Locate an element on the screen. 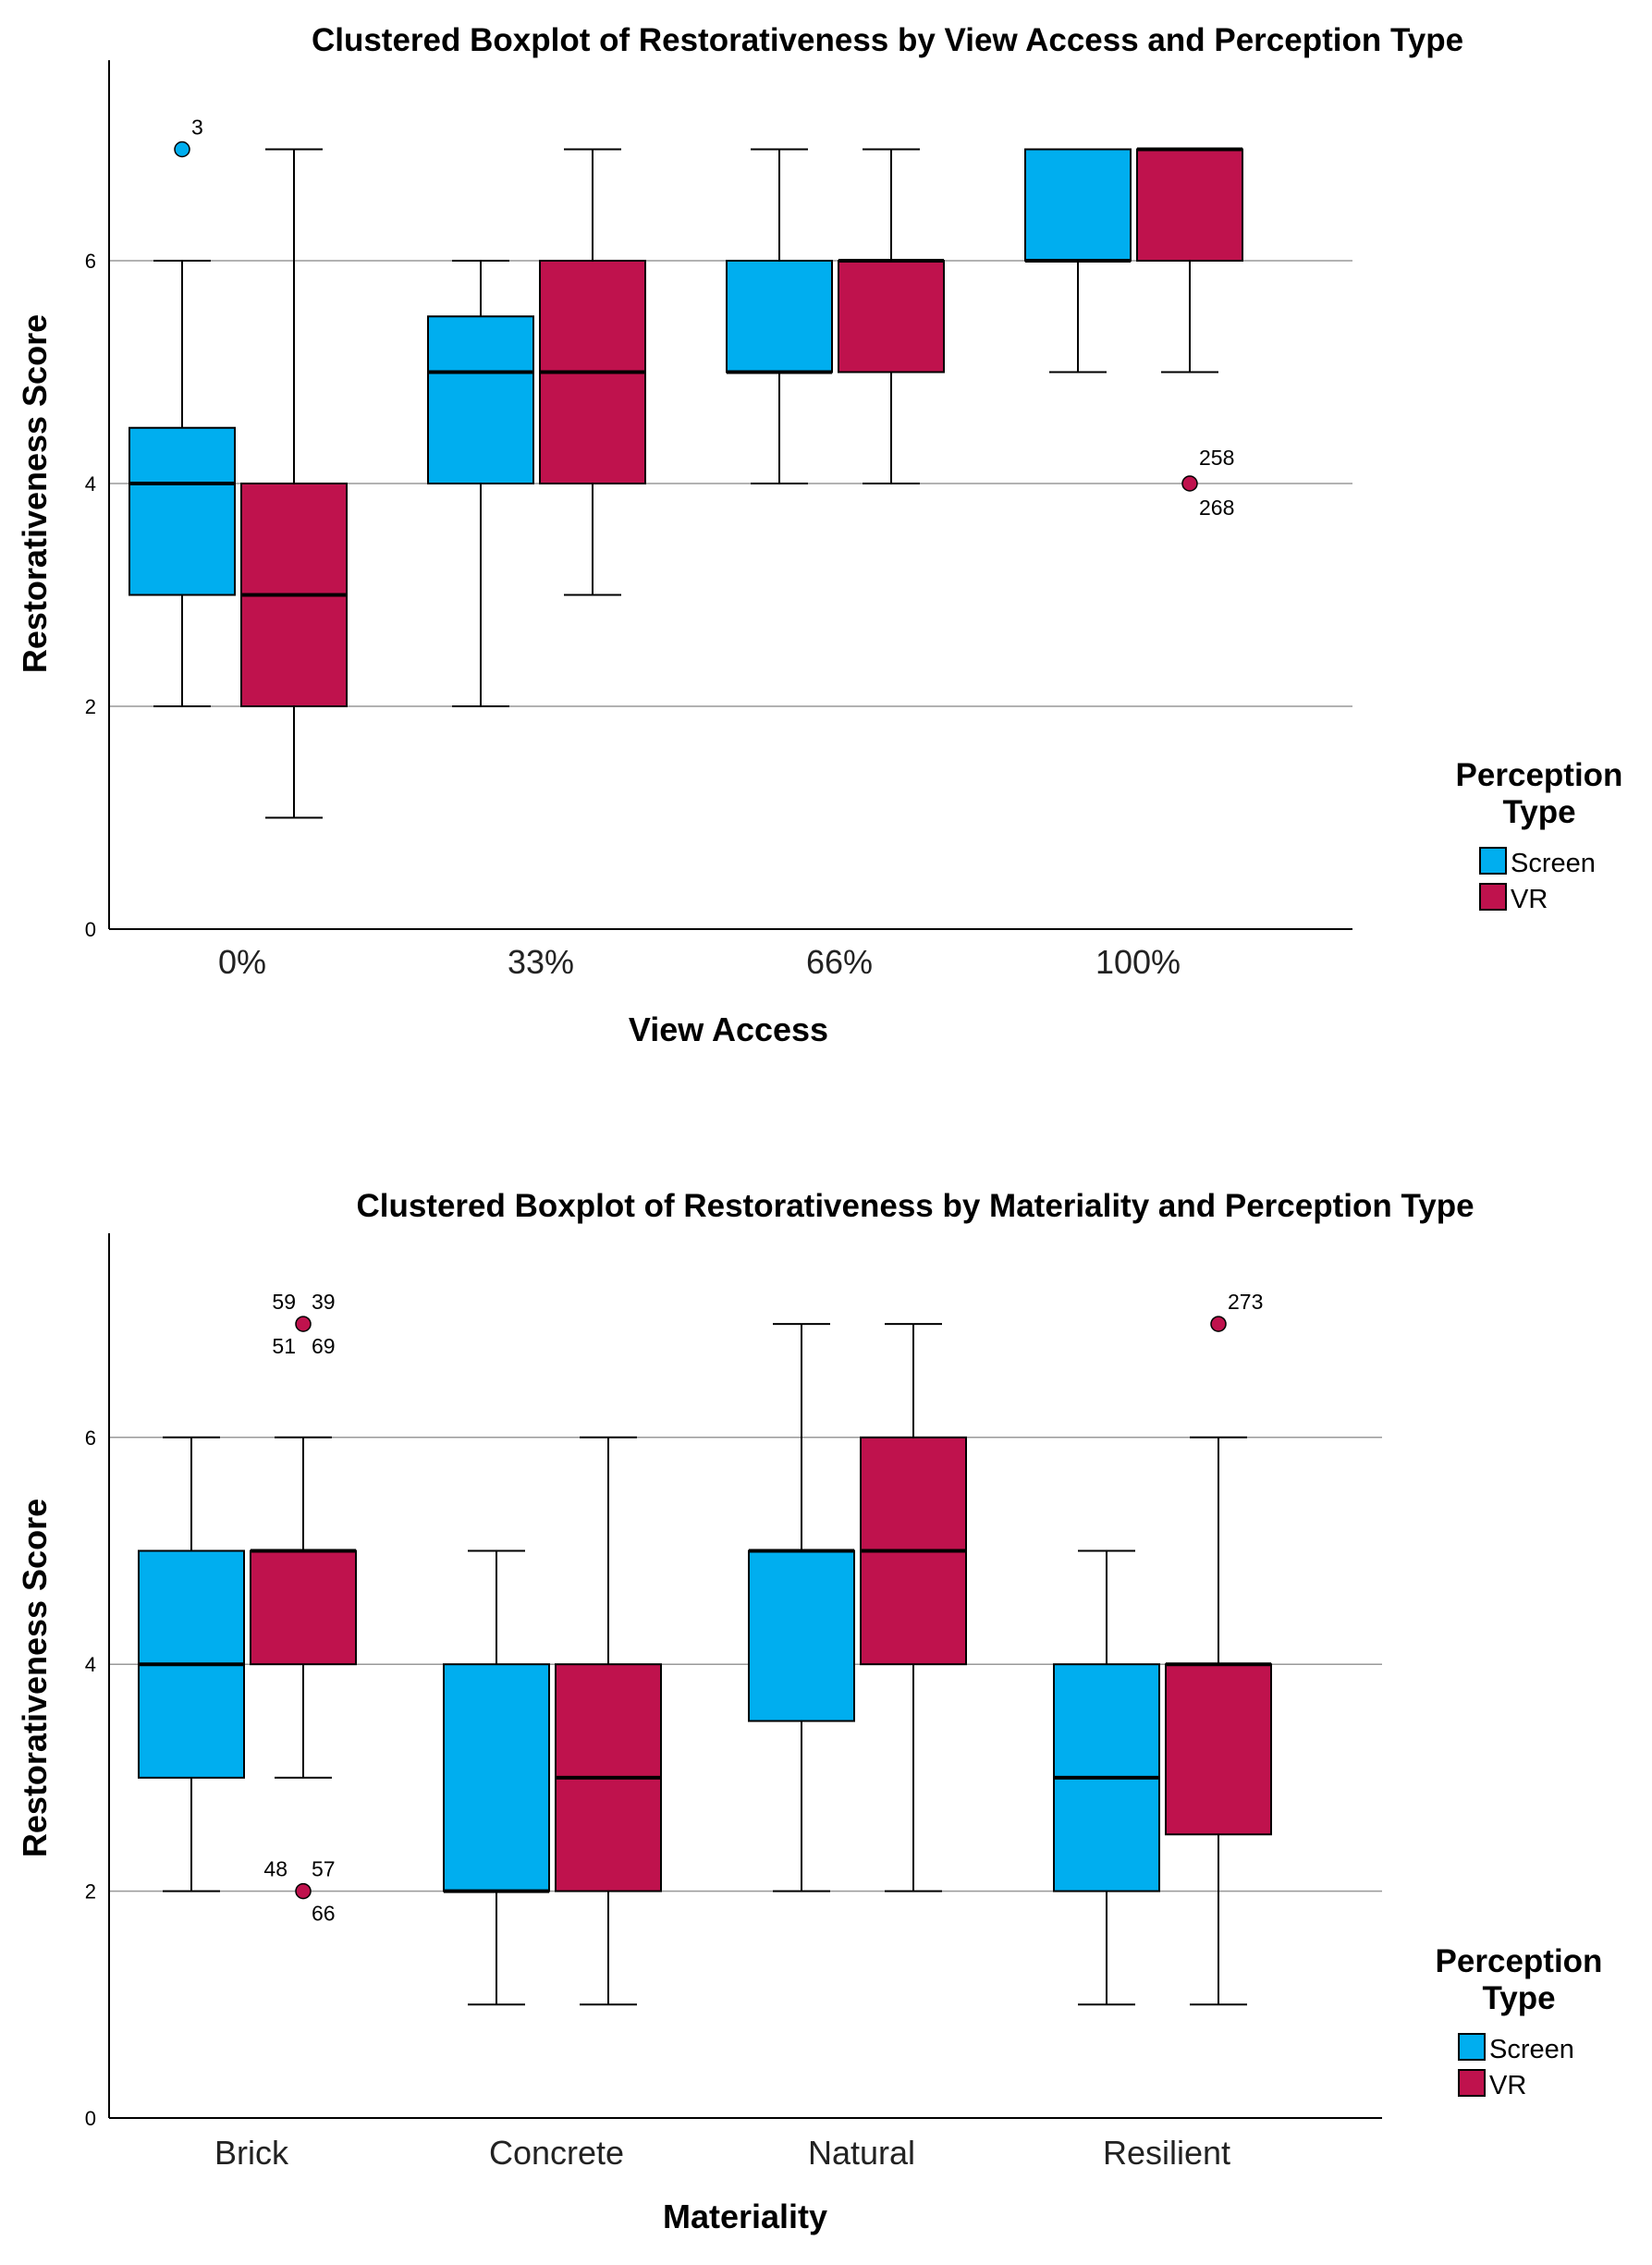 This screenshot has height=2265, width=1652. x-tick-label: Concrete is located at coordinates (556, 2153).